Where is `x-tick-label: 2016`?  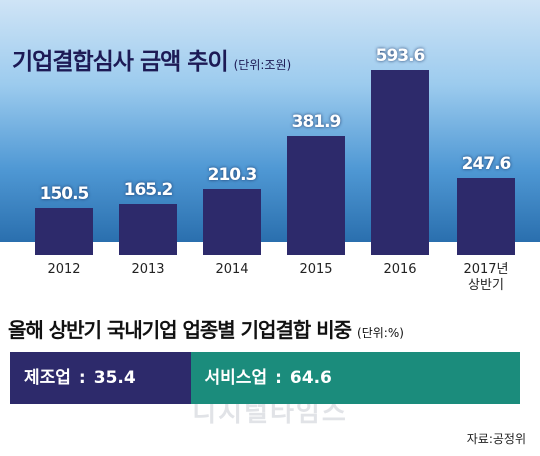
x-tick-label: 2016 is located at coordinates (400, 269).